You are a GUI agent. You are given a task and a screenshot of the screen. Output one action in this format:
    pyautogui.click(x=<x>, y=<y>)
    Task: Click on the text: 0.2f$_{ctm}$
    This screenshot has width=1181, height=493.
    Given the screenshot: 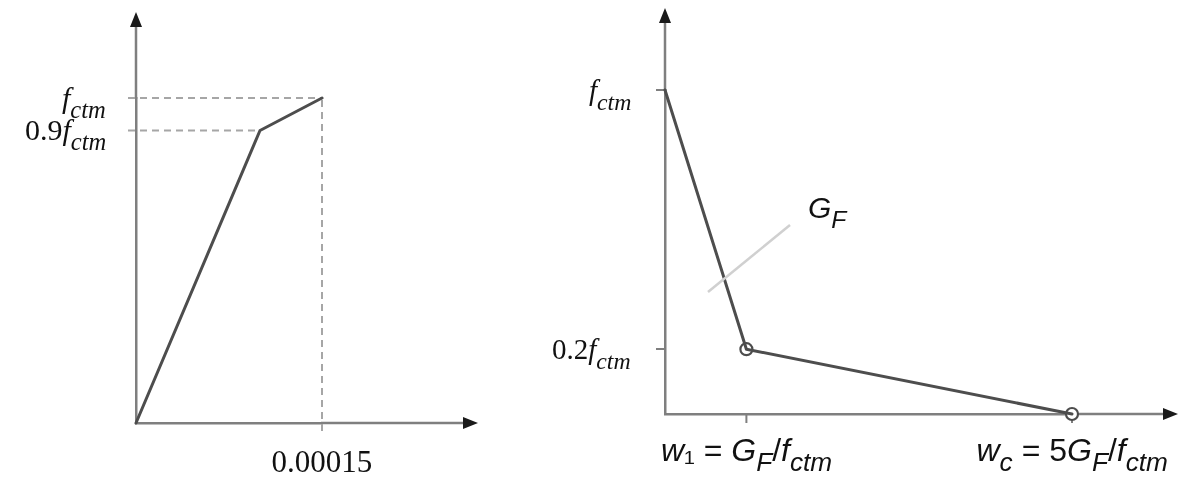 What is the action you would take?
    pyautogui.click(x=591, y=352)
    